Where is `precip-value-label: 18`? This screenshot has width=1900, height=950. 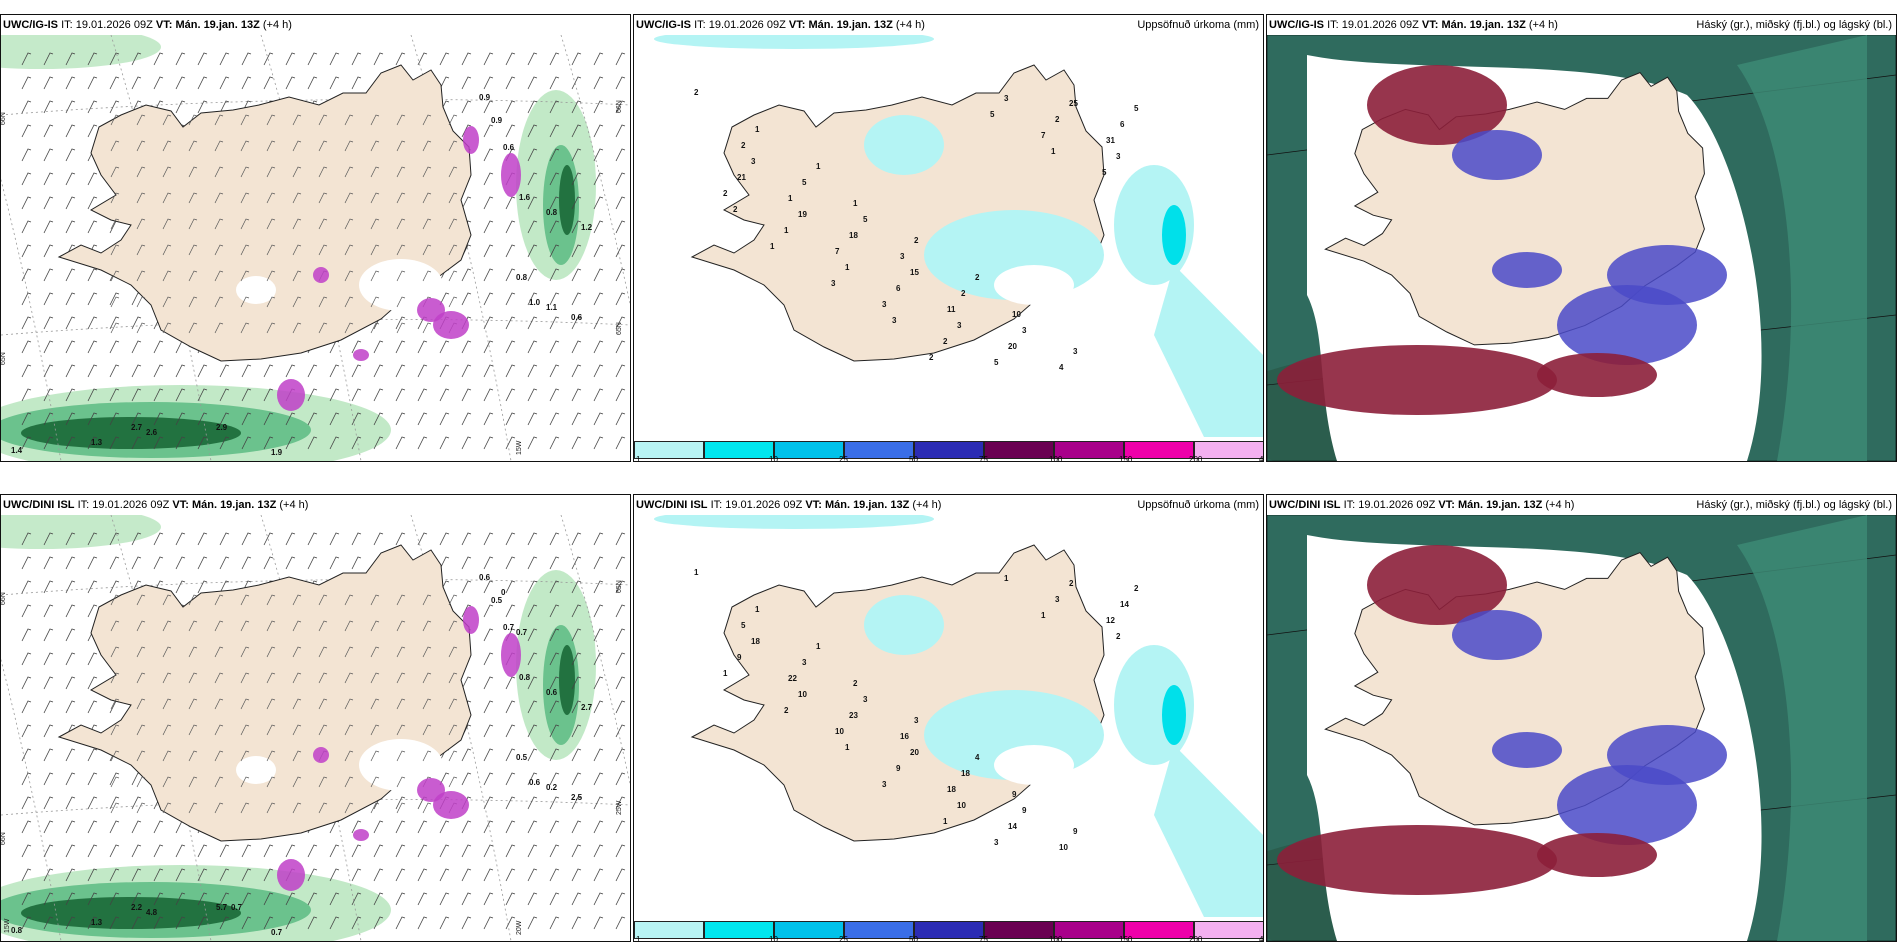
precip-value-label: 18 is located at coordinates (965, 773).